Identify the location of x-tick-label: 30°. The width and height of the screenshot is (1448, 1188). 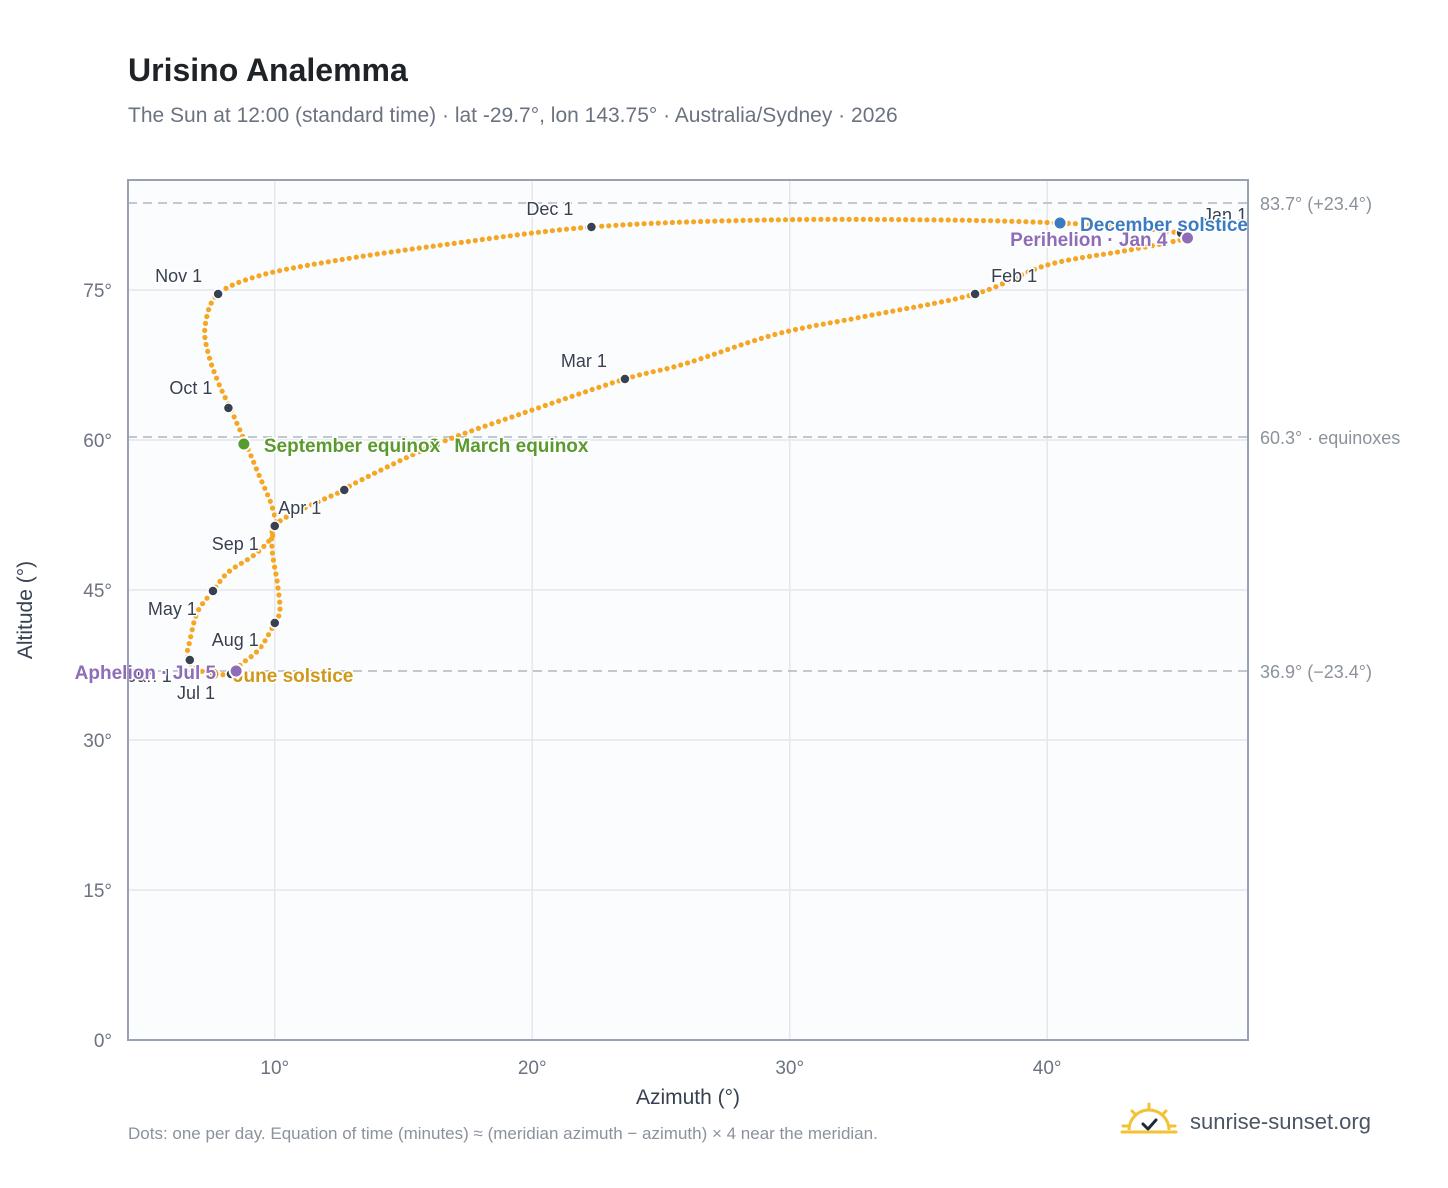
(789, 1068).